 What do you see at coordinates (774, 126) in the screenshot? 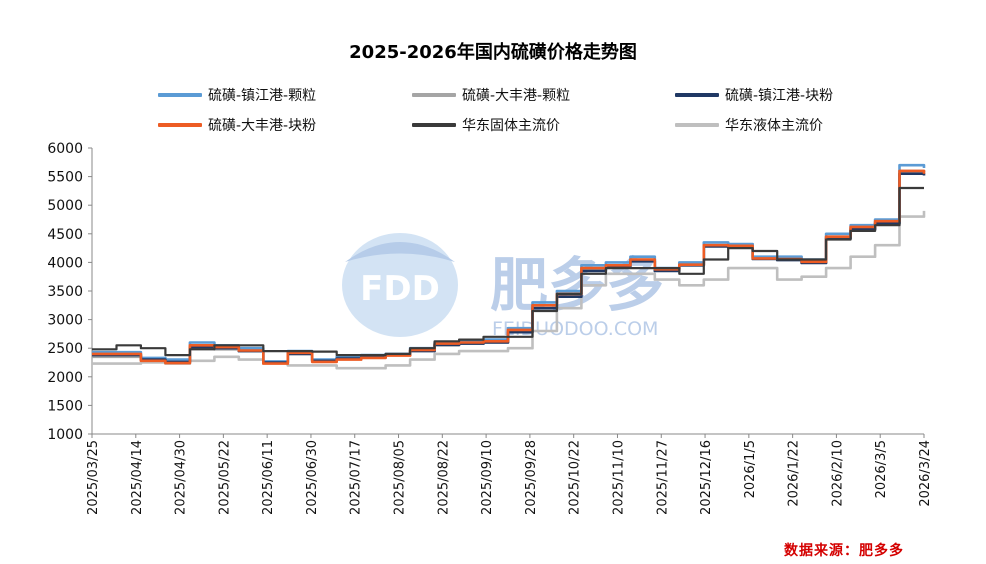
I see `legend-label: 华东液体主流价` at bounding box center [774, 126].